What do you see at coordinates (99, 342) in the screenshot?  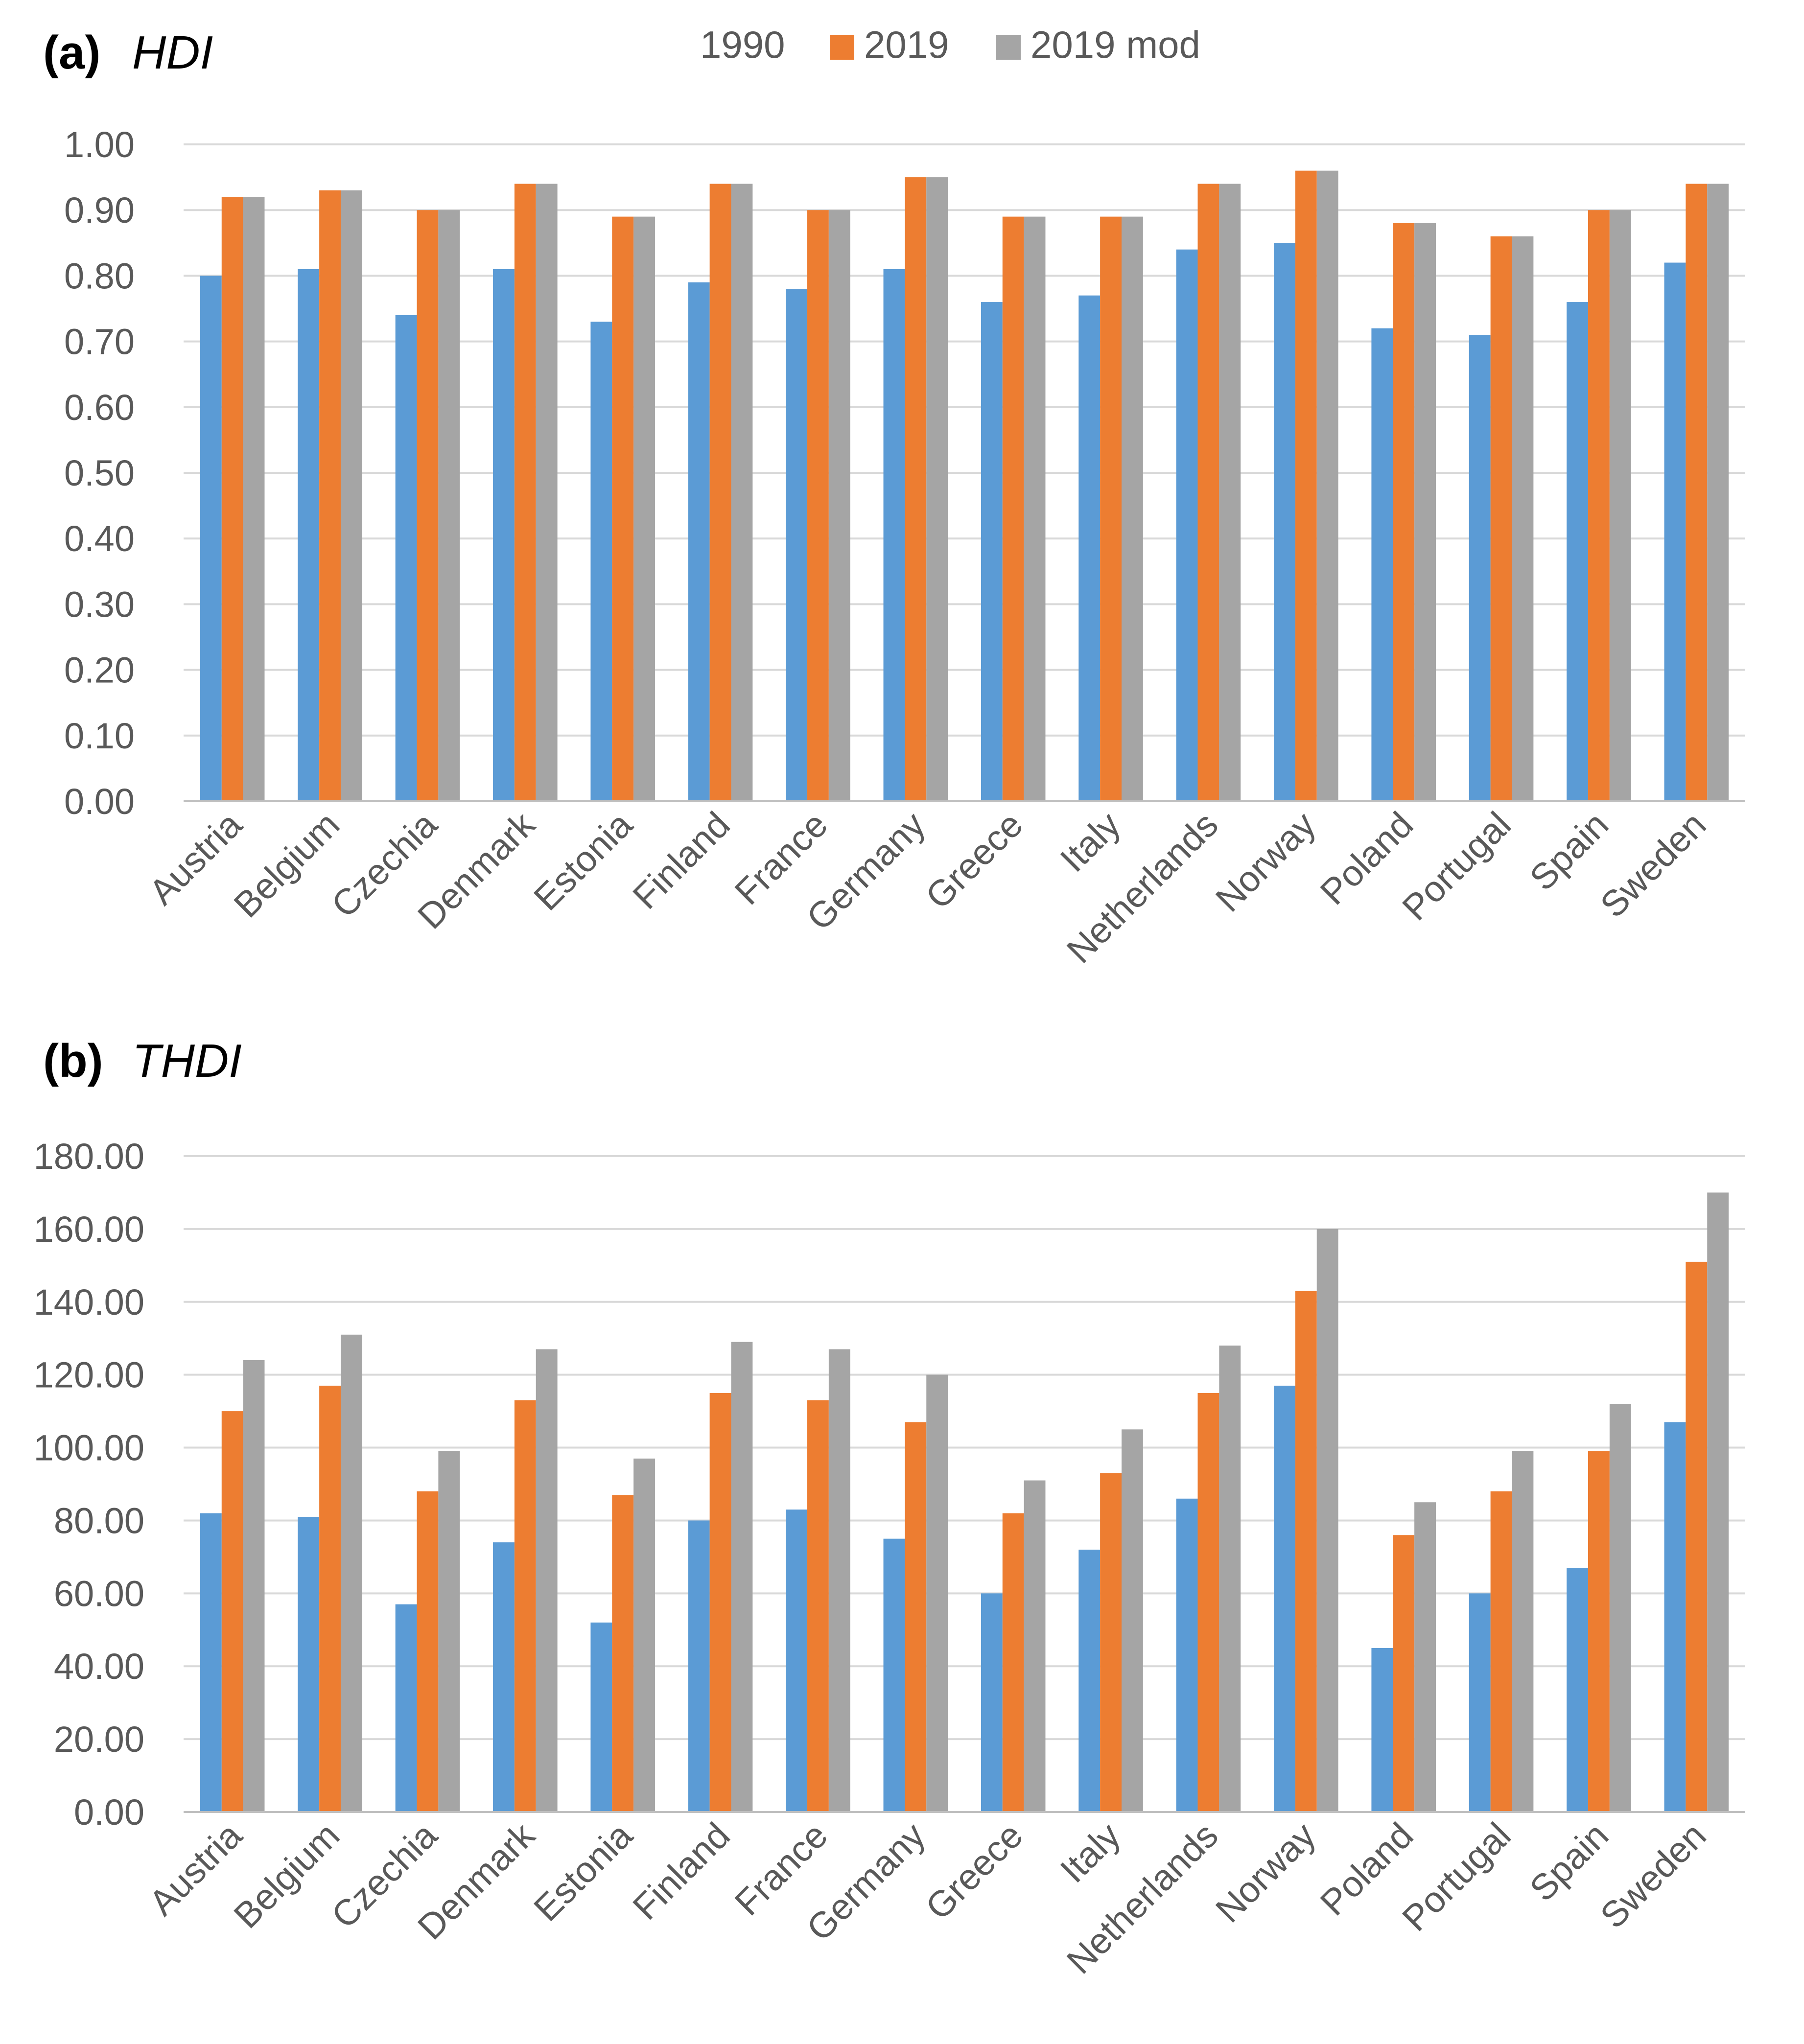 I see `hdi-y-tick-label: 0.70` at bounding box center [99, 342].